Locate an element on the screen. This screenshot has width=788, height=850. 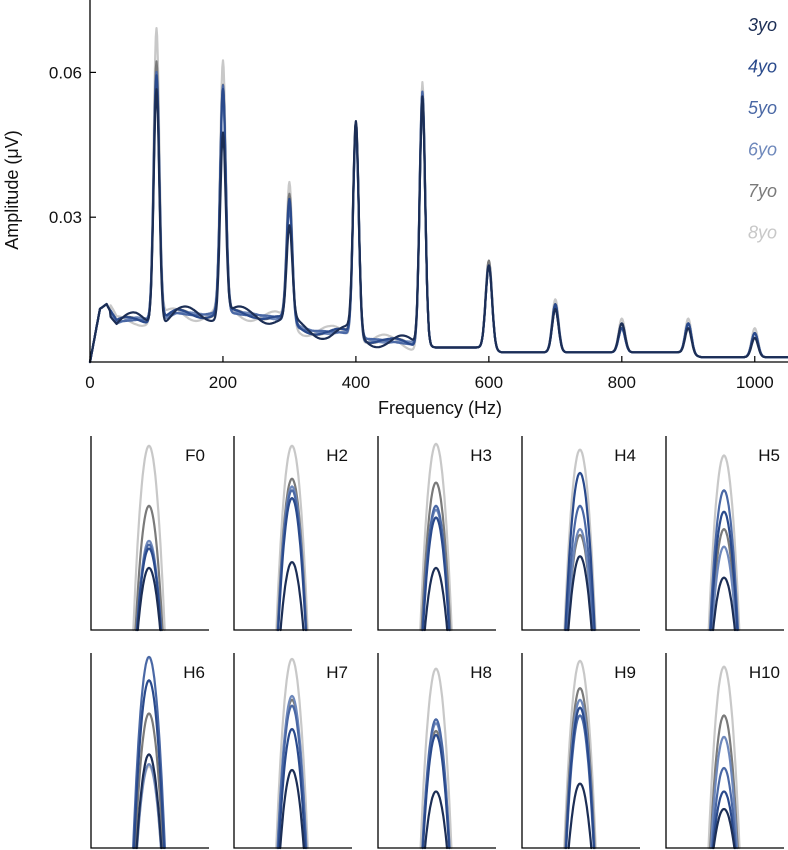
panel-H9: H9 is located at coordinates (580, 751).